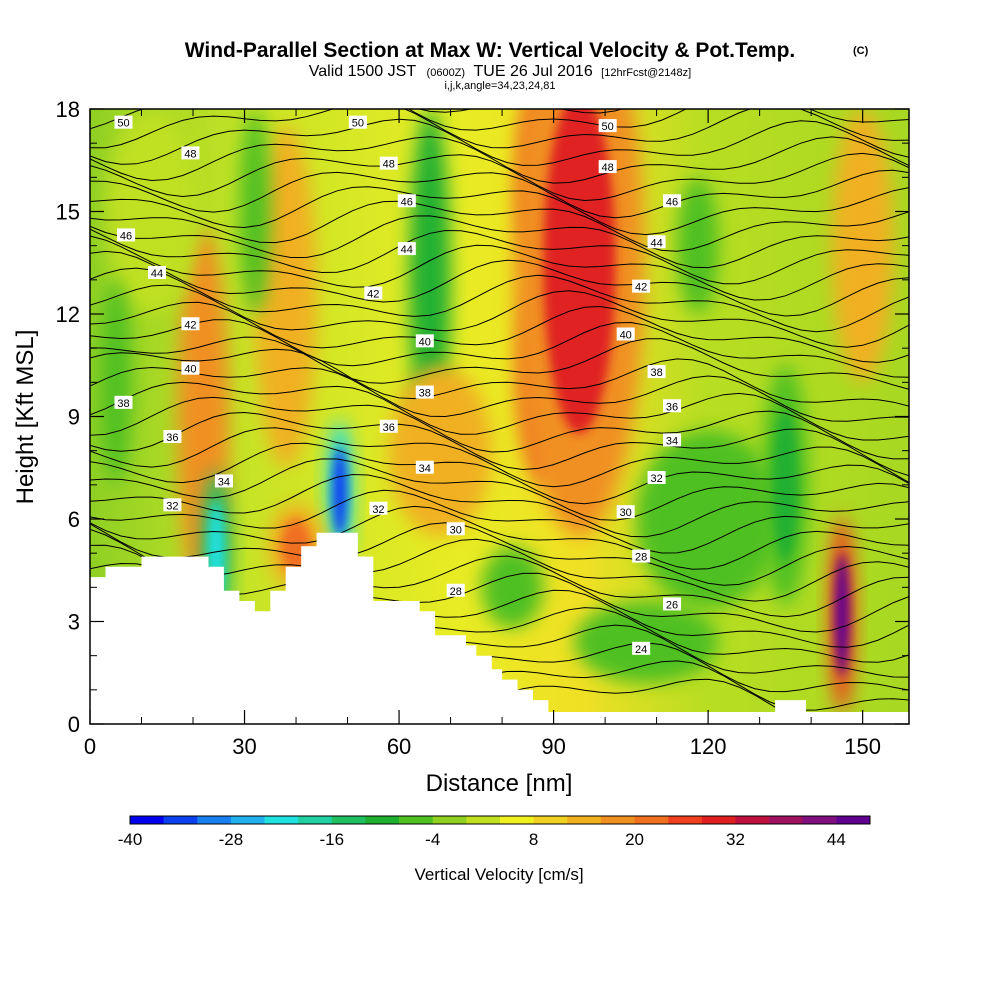 This screenshot has width=1000, height=1000. I want to click on contour-label-42: 42, so click(190, 324).